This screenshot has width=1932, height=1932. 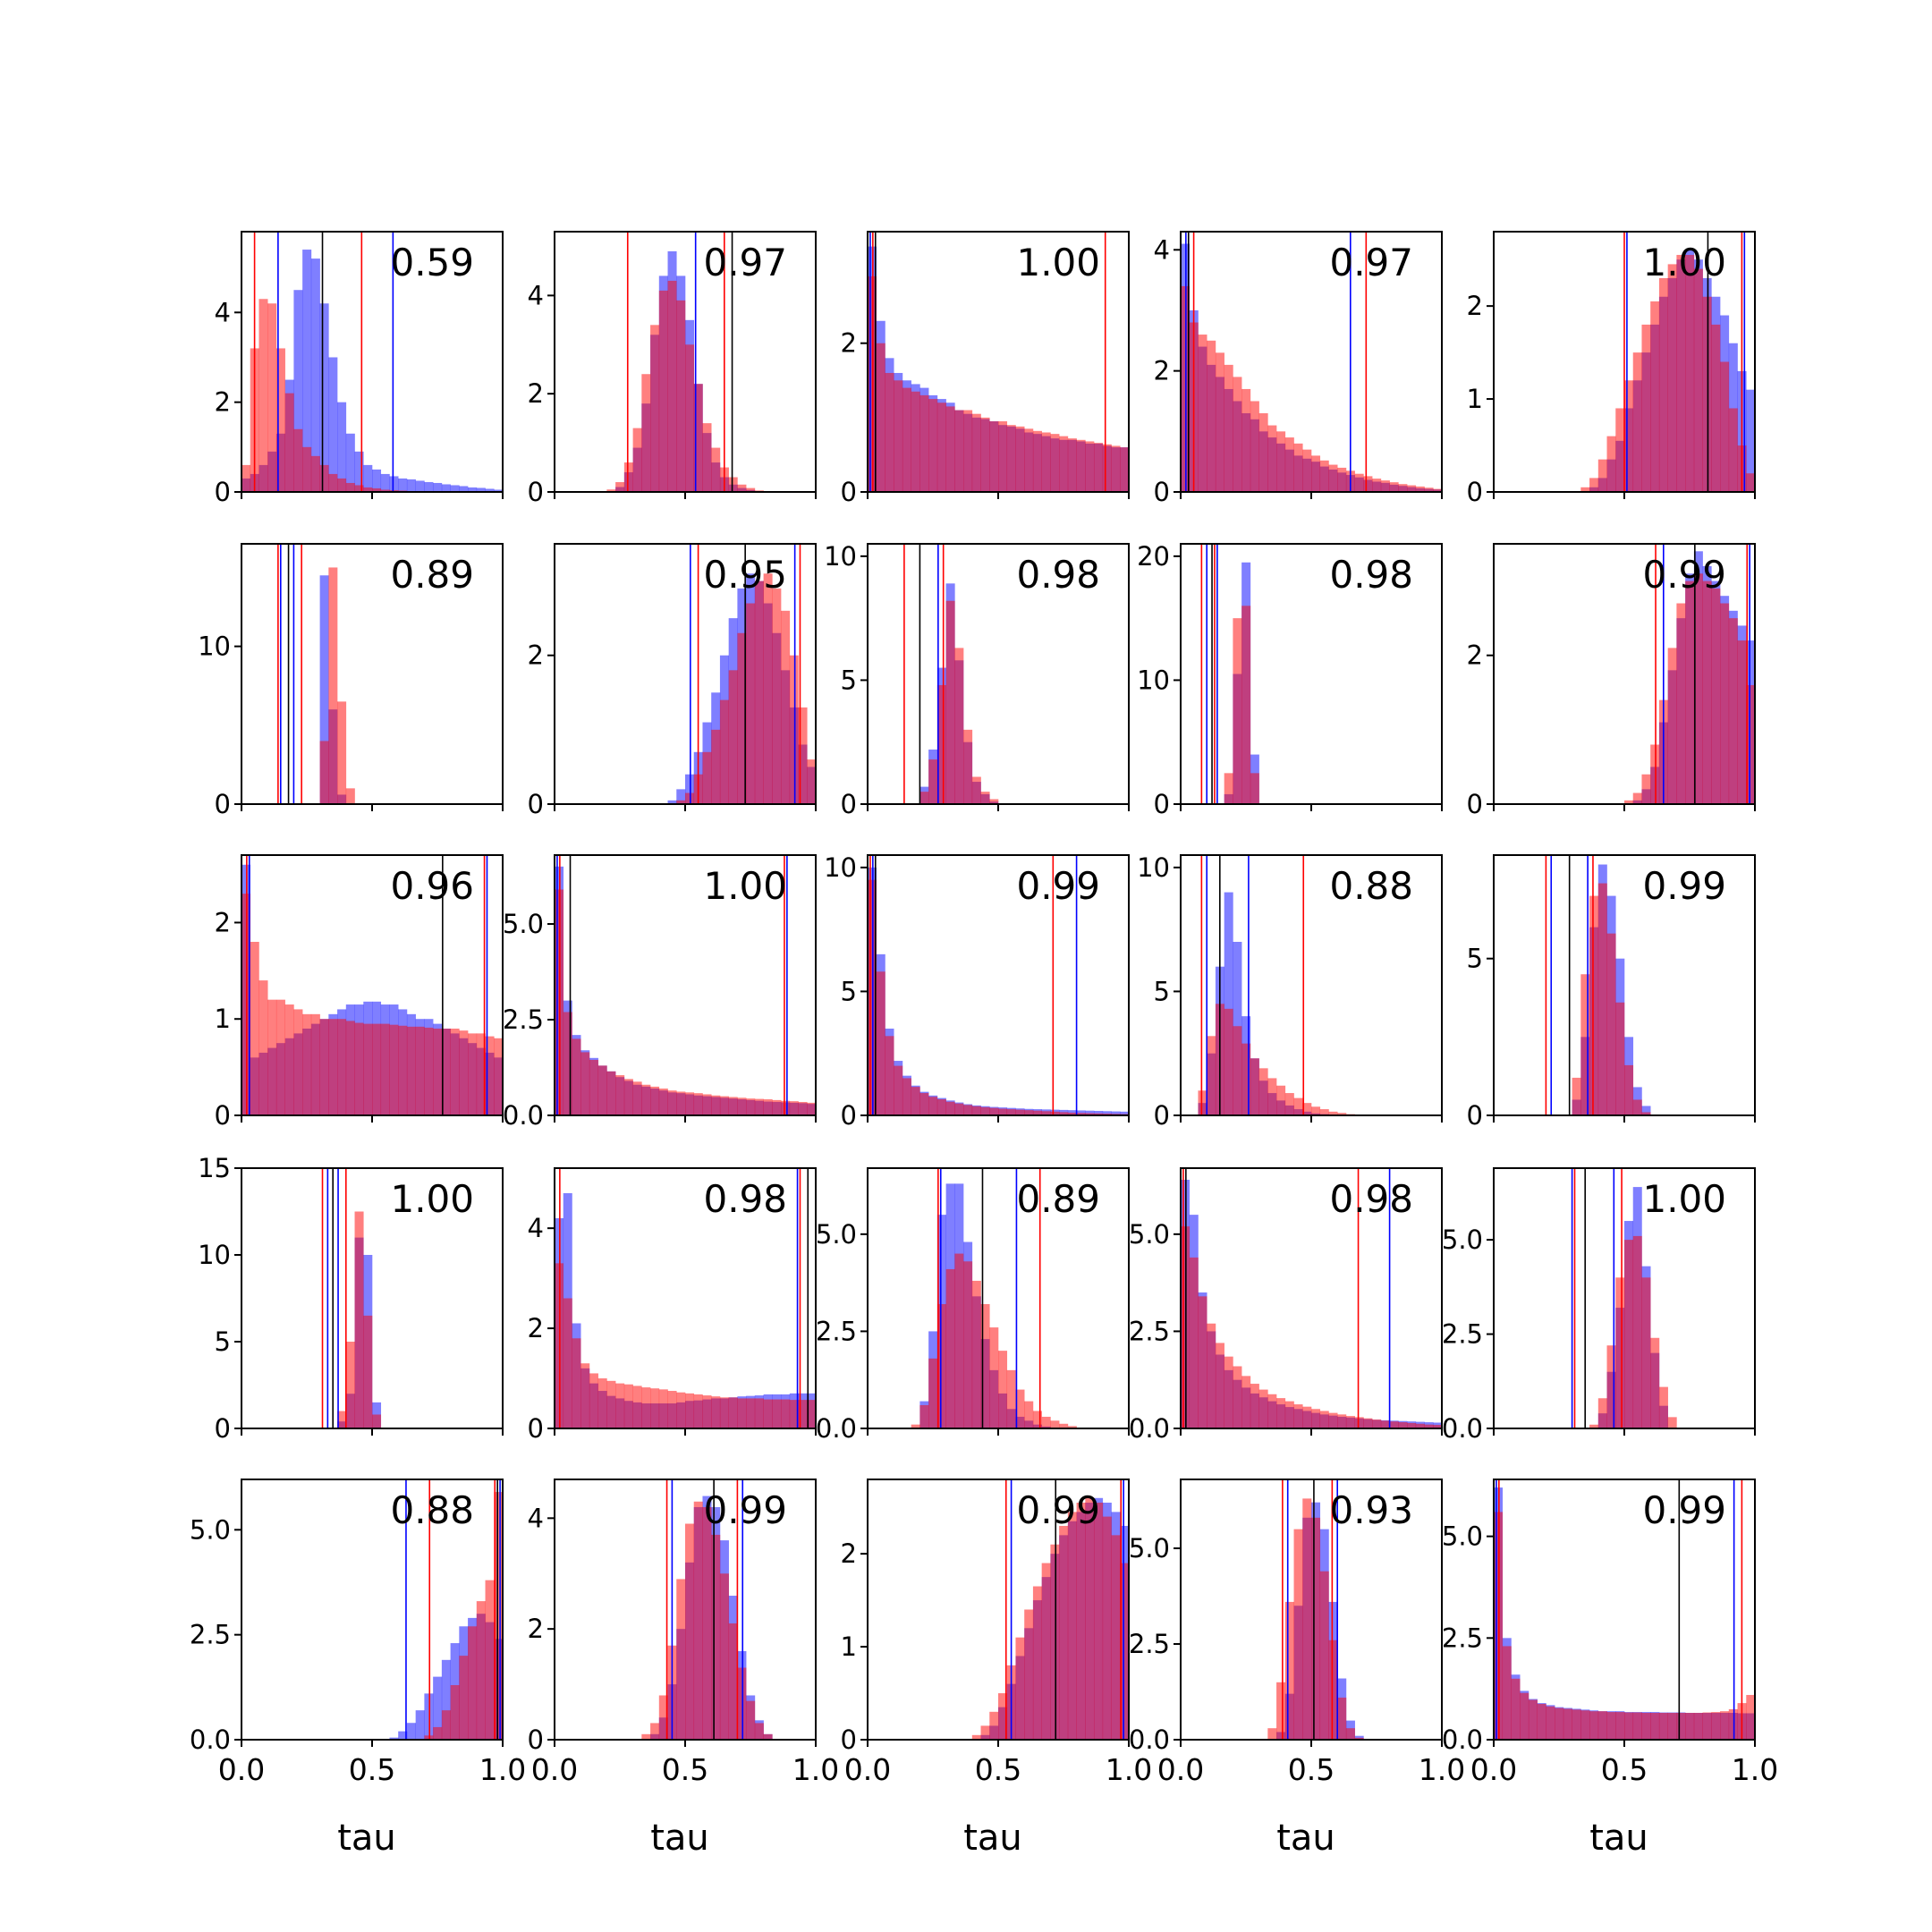 I want to click on y-tick-label: 2.5, so click(x=1462, y=1334).